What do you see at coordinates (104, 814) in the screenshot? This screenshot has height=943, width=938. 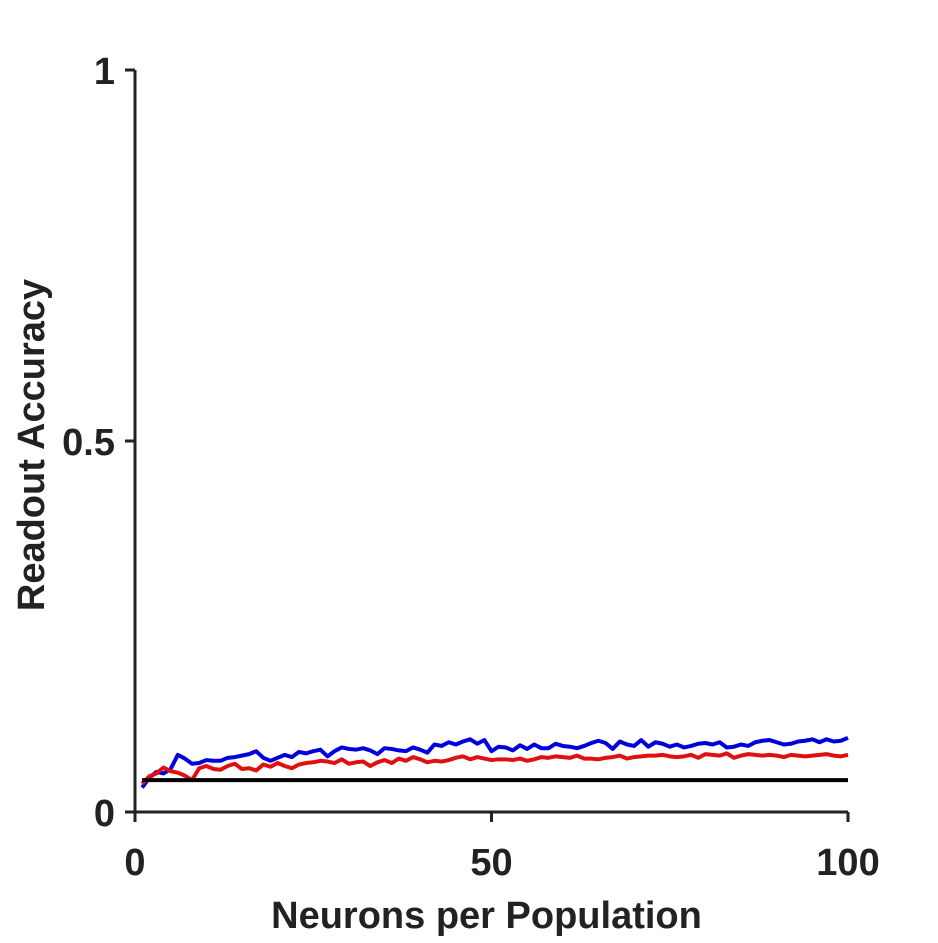 I see `y-tick-label: 0` at bounding box center [104, 814].